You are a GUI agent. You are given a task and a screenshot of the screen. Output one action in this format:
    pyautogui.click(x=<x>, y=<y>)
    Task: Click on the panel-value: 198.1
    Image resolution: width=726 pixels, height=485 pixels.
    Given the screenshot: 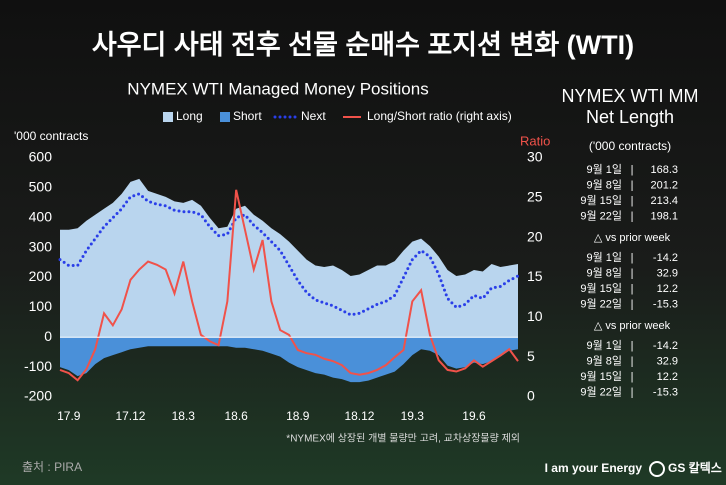 What is the action you would take?
    pyautogui.click(x=664, y=216)
    